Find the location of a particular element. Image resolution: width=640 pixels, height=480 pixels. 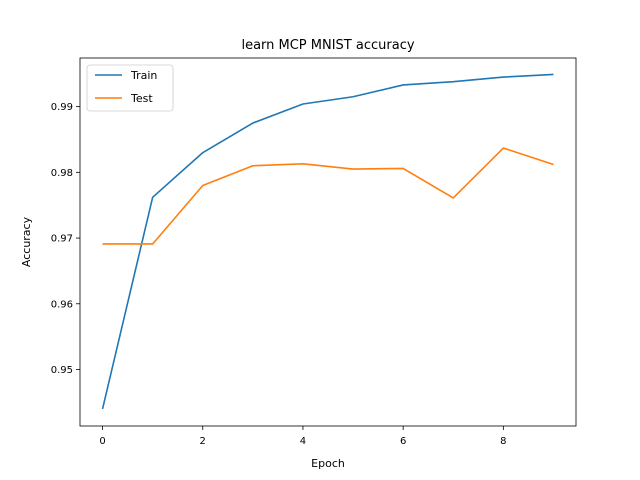

x-tick-label: 6 is located at coordinates (403, 441).